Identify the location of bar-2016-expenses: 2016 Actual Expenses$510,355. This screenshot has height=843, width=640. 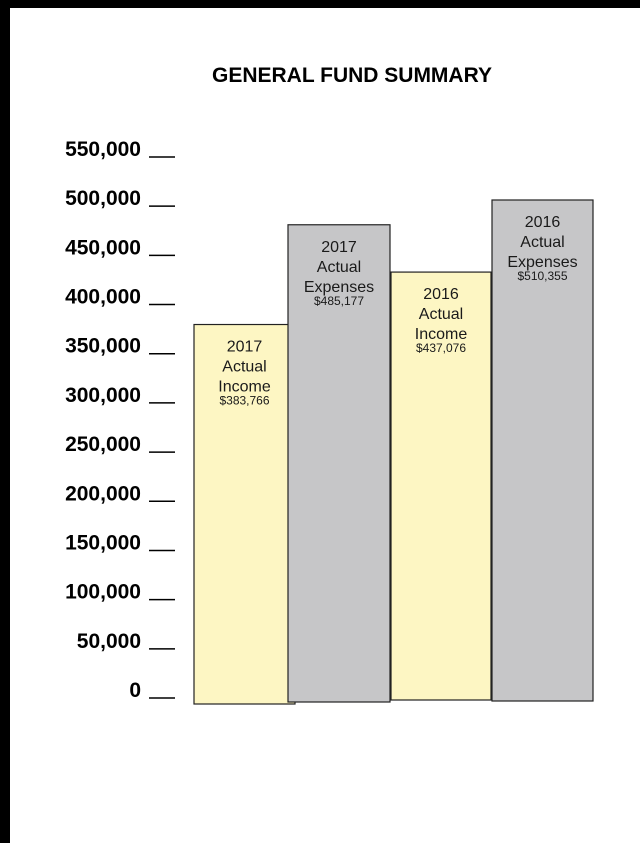
(542, 450).